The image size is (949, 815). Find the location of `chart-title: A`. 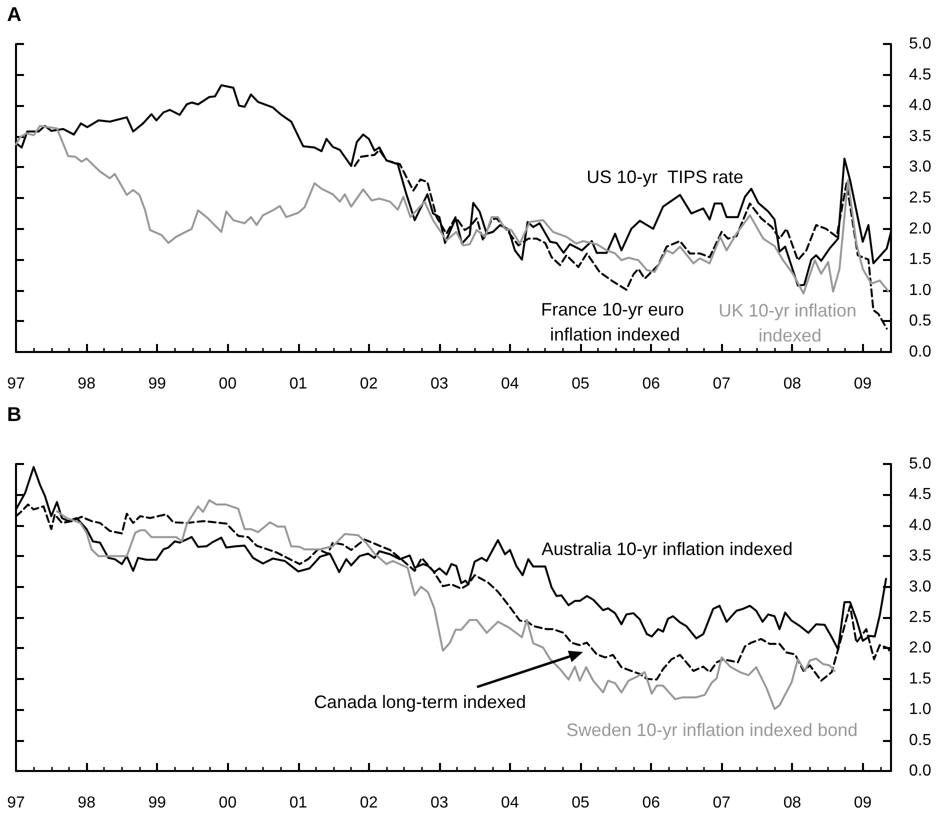

chart-title: A is located at coordinates (14, 15).